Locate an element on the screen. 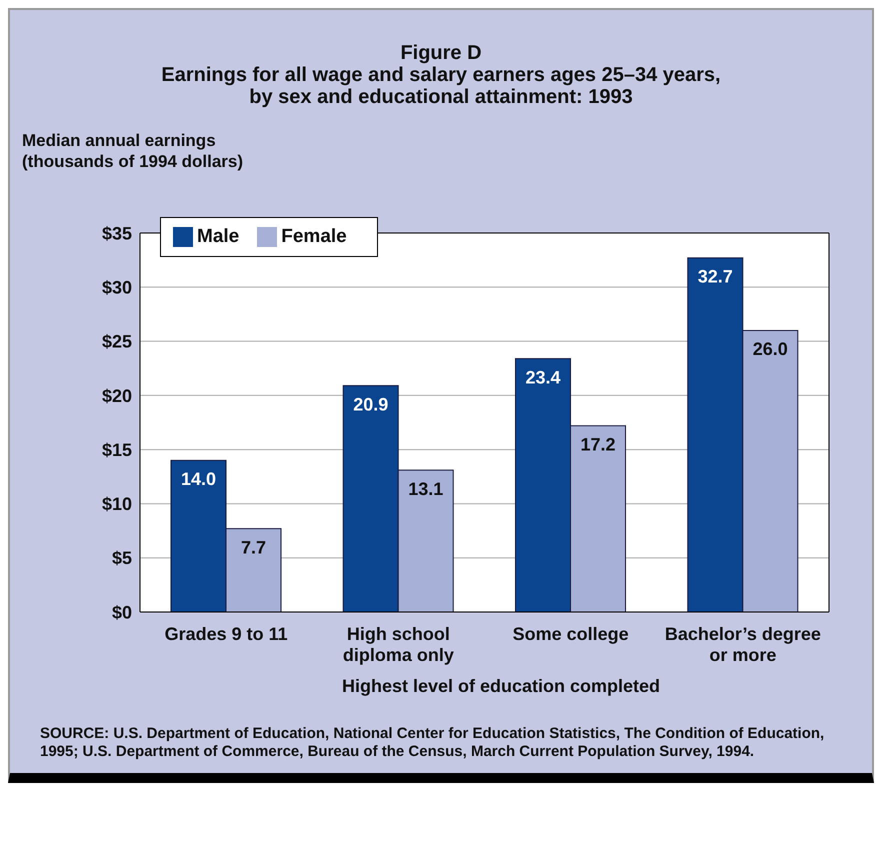  data-label: 14.0 is located at coordinates (198, 479).